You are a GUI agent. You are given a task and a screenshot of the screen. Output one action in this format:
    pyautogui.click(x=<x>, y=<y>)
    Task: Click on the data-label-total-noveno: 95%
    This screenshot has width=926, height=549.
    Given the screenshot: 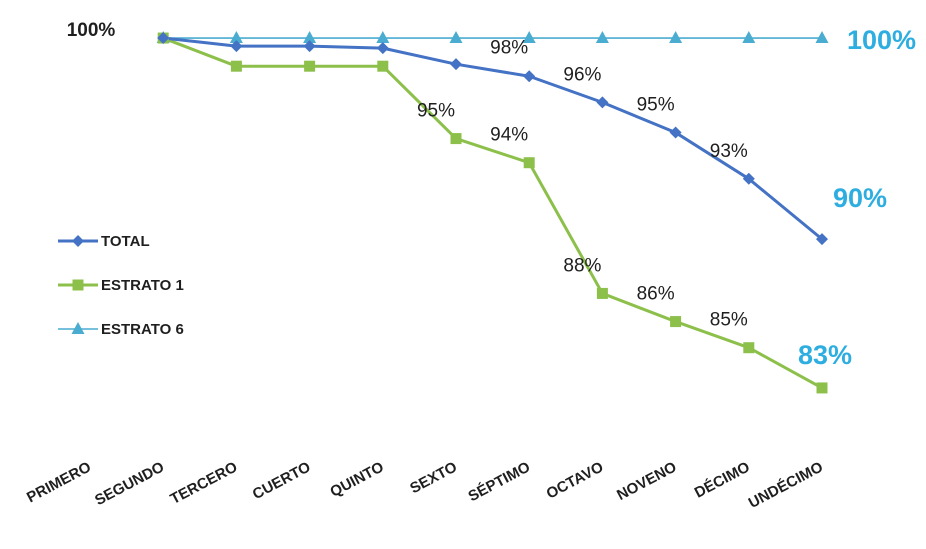 What is the action you would take?
    pyautogui.click(x=656, y=105)
    